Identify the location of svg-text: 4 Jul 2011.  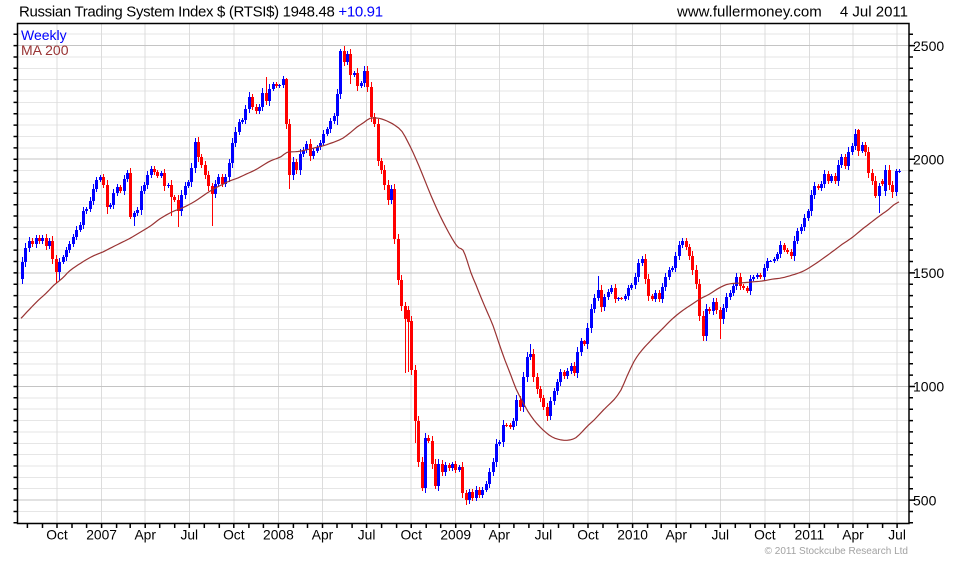
(874, 12).